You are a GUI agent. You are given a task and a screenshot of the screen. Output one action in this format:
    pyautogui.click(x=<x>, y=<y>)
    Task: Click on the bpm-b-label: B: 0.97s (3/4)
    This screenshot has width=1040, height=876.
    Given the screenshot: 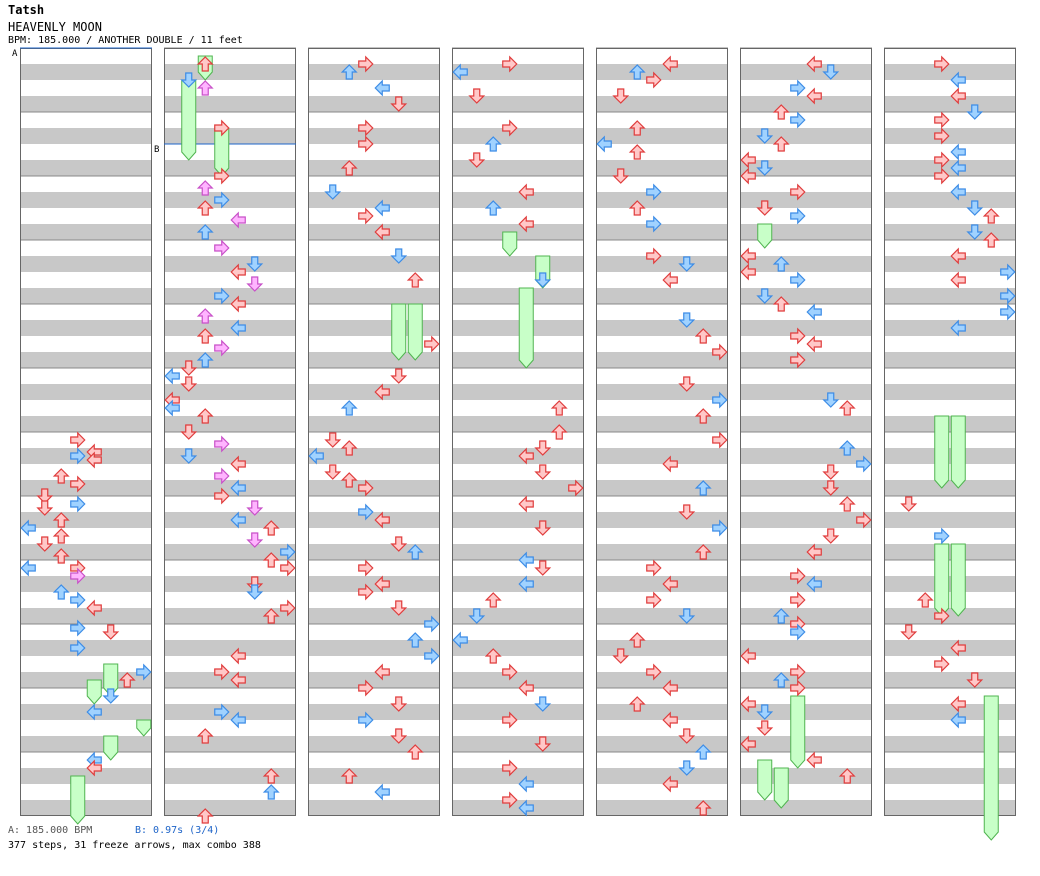 What is the action you would take?
    pyautogui.click(x=177, y=830)
    